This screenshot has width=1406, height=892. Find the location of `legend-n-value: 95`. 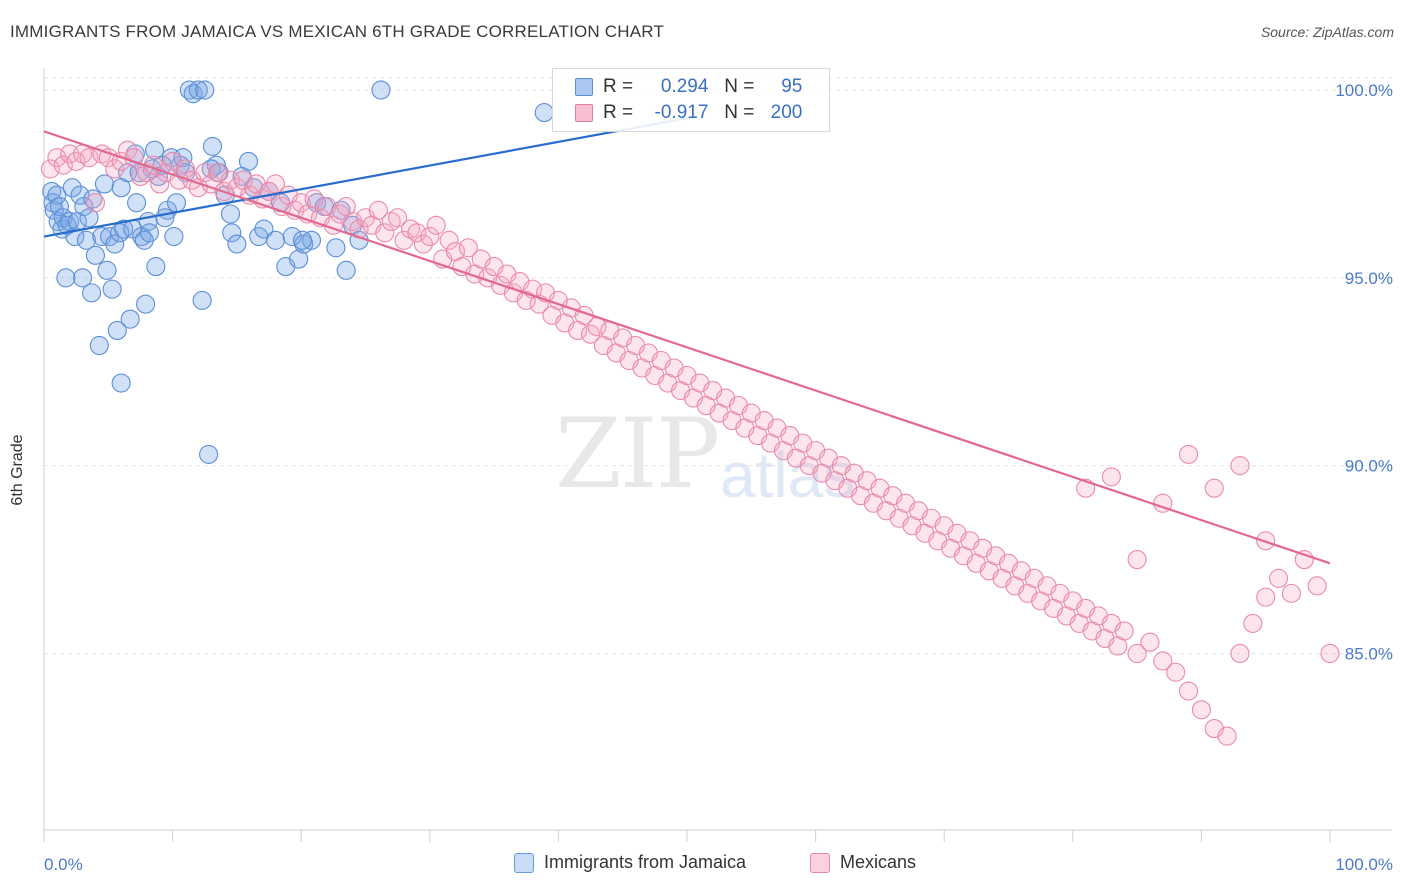

legend-n-value: 95 is located at coordinates (792, 86).